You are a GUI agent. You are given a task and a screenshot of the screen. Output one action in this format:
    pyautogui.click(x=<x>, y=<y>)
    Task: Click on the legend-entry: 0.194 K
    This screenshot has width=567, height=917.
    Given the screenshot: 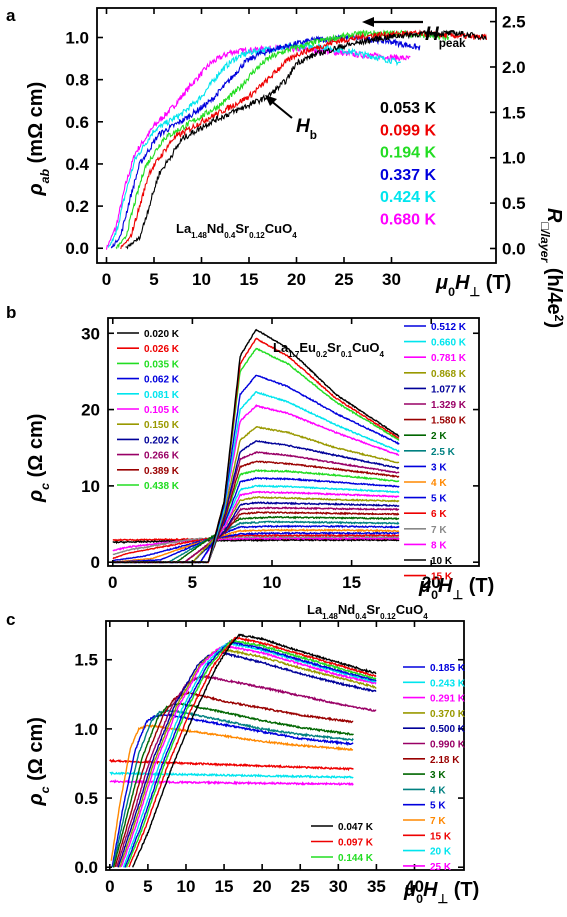 What is the action you would take?
    pyautogui.click(x=408, y=153)
    